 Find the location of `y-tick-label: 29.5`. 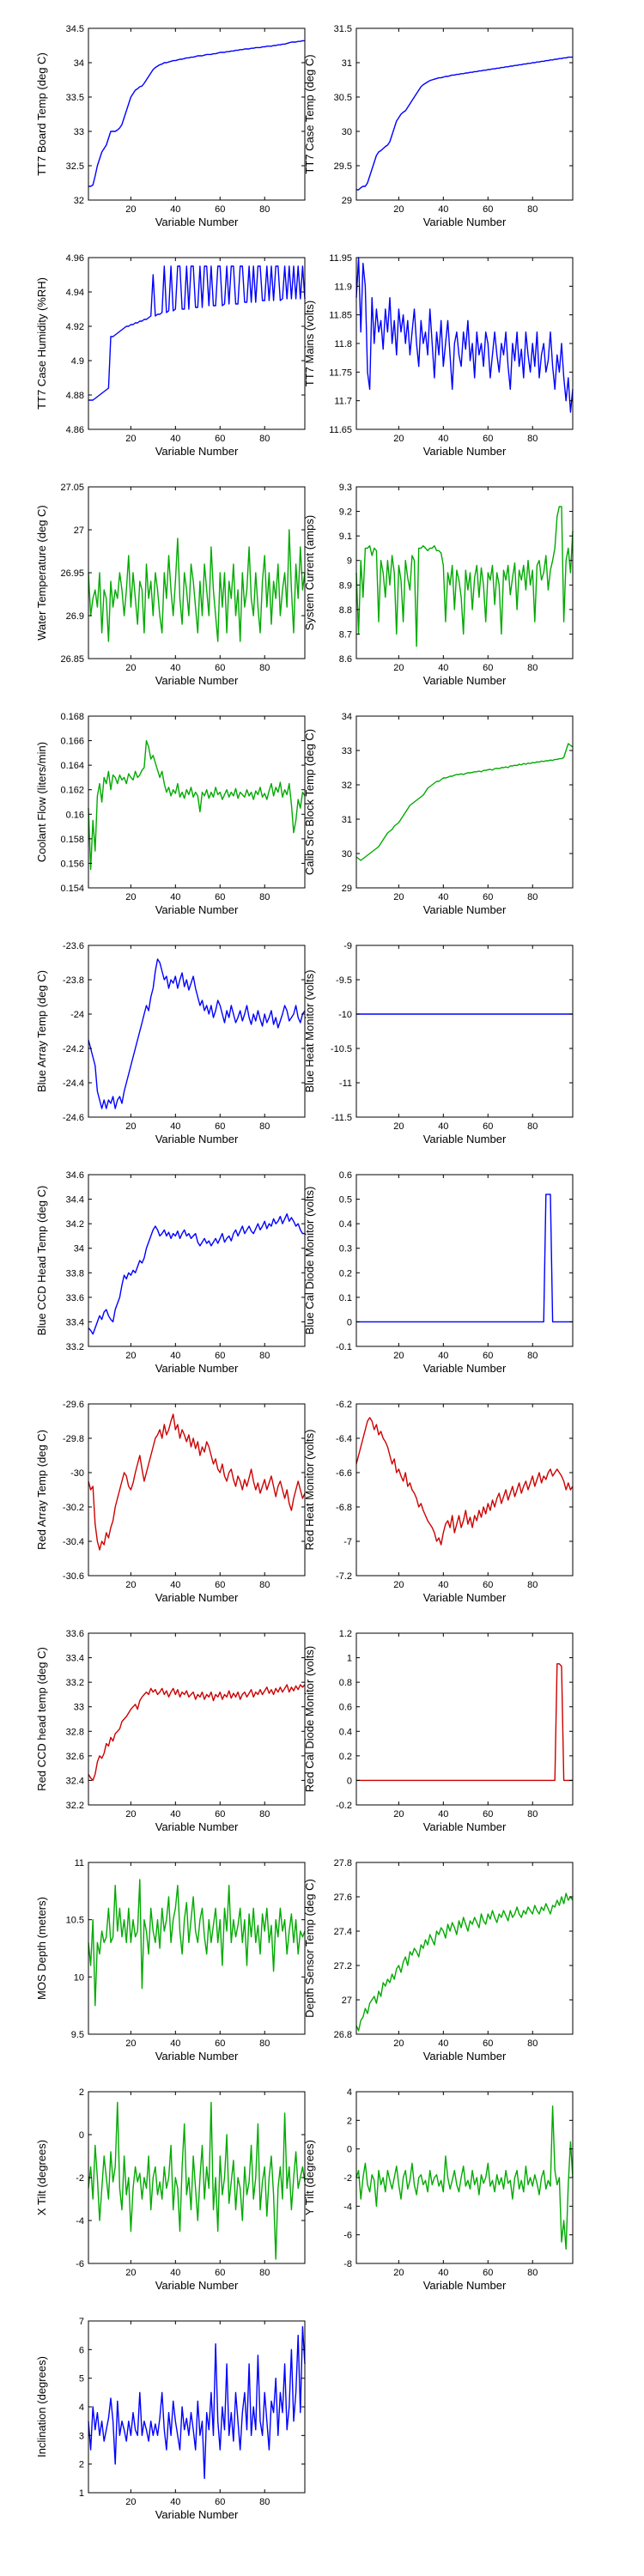

y-tick-label: 29.5 is located at coordinates (343, 166).